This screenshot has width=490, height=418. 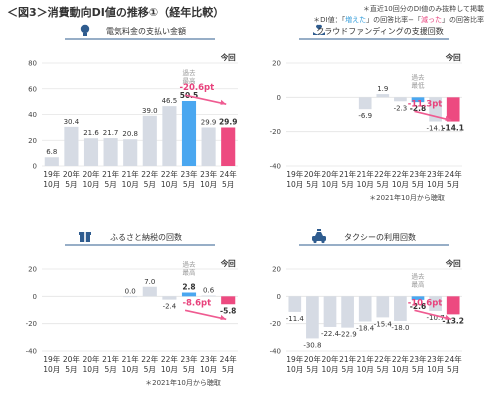 What do you see at coordinates (228, 310) in the screenshot?
I see `data-label: -5.8` at bounding box center [228, 310].